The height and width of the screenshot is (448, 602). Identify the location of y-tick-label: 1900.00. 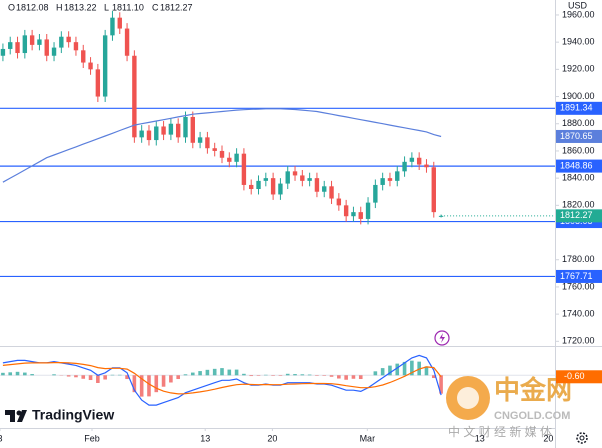
(578, 96).